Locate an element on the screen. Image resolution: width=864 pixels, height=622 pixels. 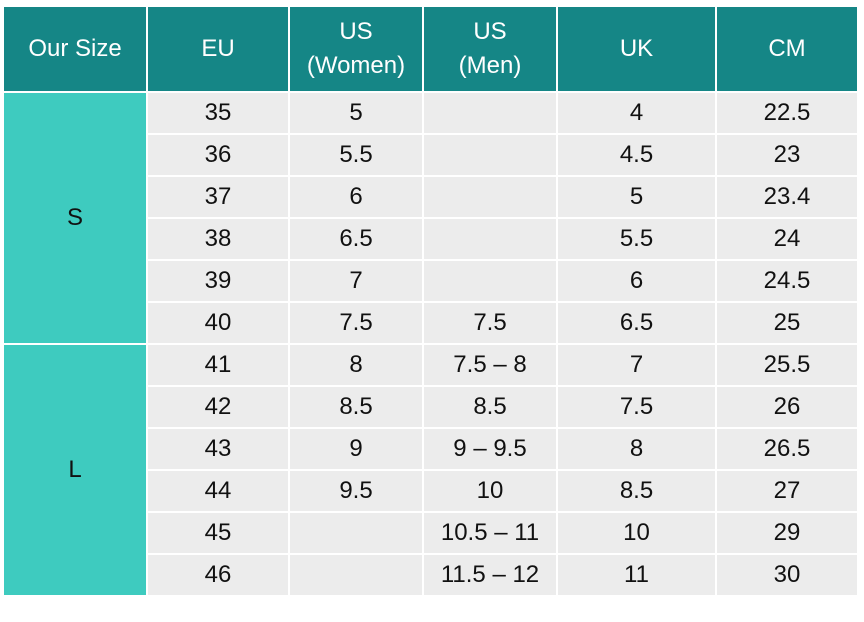
header-row: Our Size EU US (Women) US (Men) UK CM is located at coordinates (431, 49).